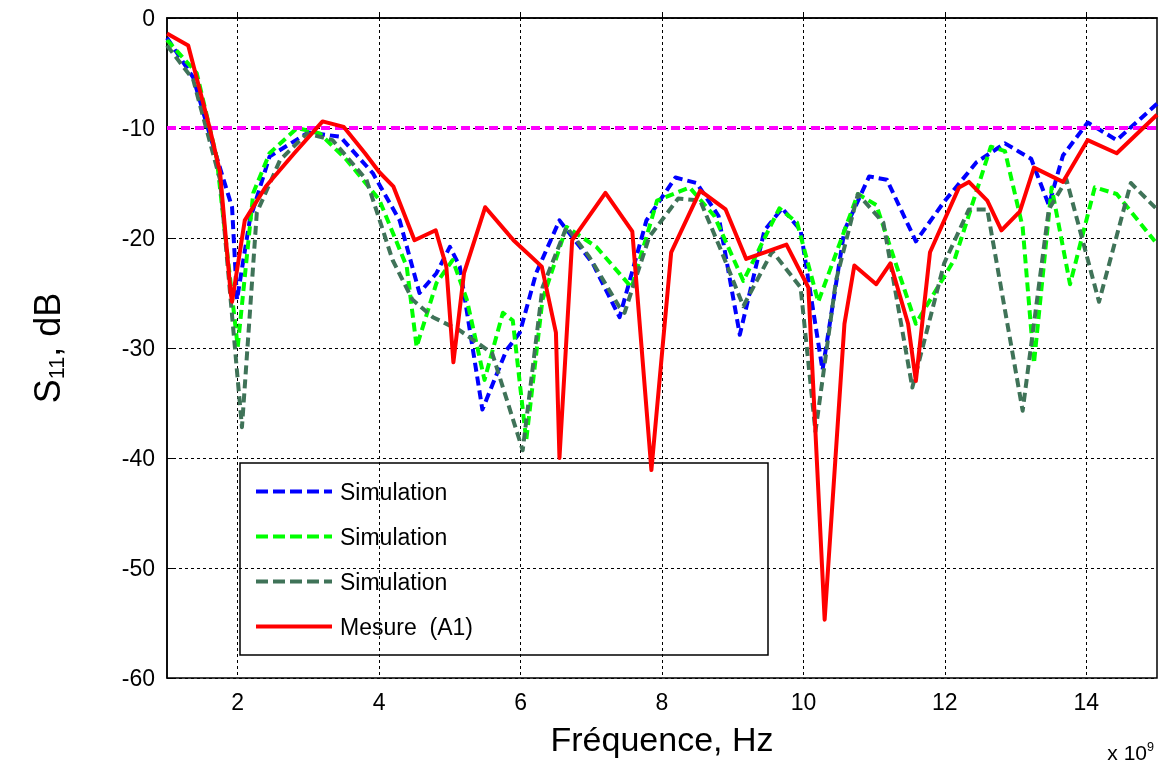  What do you see at coordinates (138, 238) in the screenshot?
I see `y-tick-label: -20` at bounding box center [138, 238].